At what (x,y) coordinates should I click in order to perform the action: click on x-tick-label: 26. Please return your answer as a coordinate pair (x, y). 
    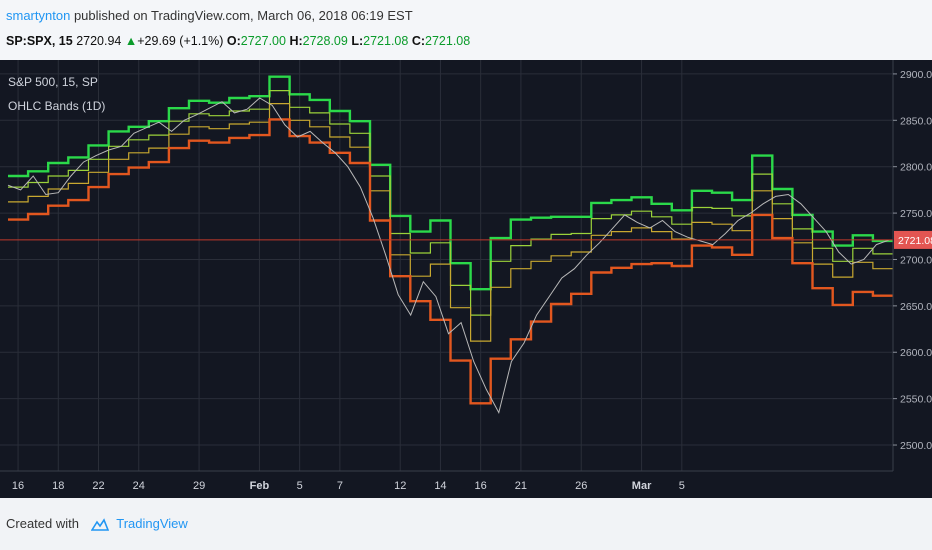
    Looking at the image, I should click on (581, 486).